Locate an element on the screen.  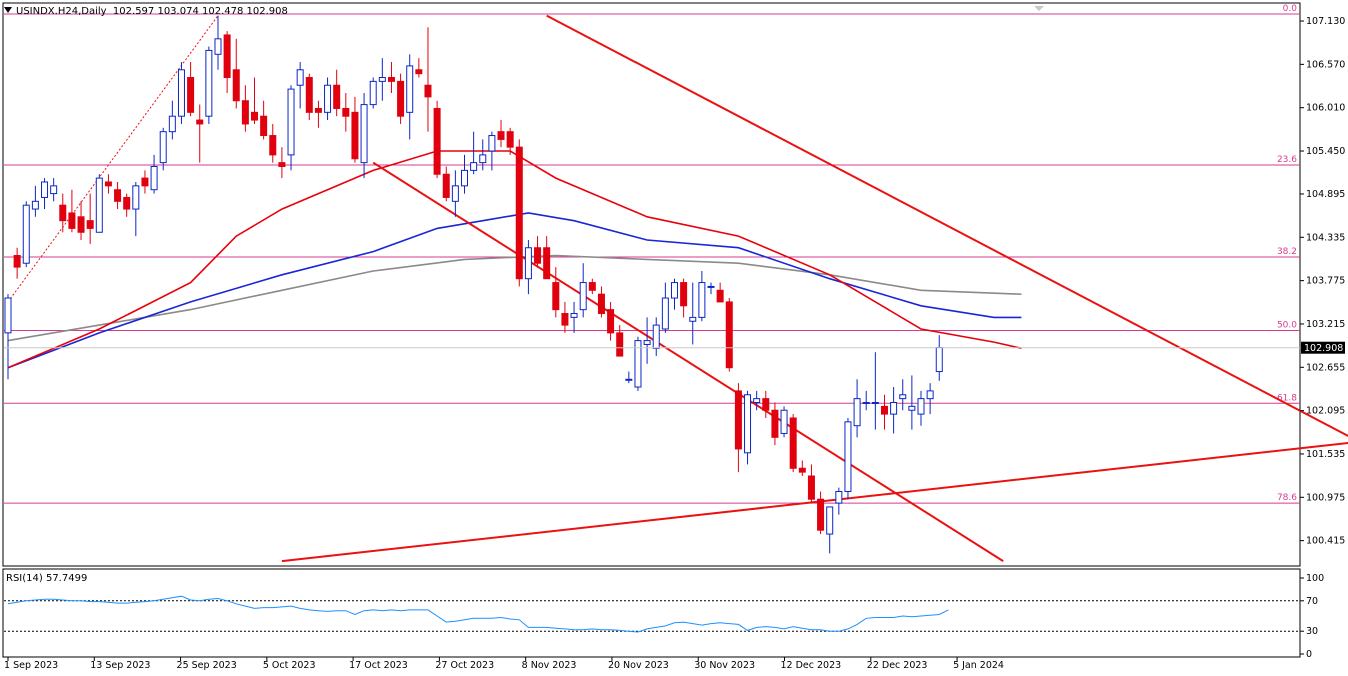
fib-level-label: 61.8 is located at coordinates (1287, 398).